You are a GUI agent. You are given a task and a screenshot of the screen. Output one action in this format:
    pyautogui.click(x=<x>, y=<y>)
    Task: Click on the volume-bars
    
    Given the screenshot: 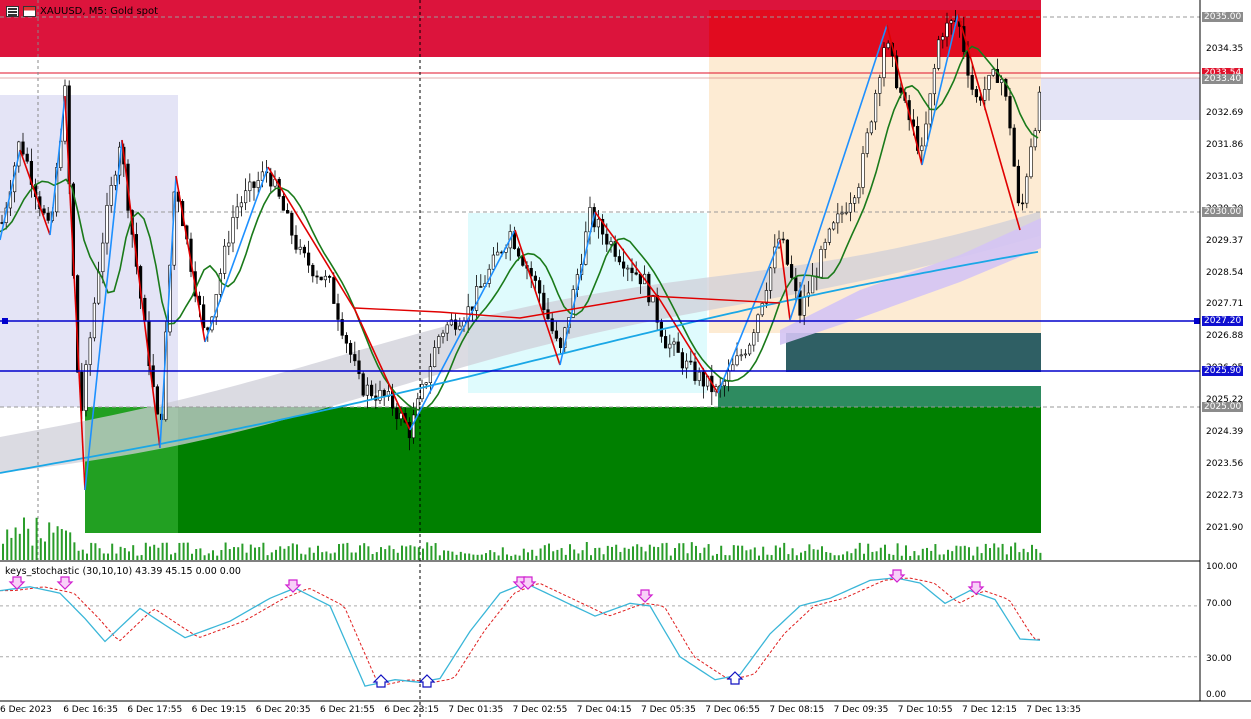 What is the action you would take?
    pyautogui.click(x=522, y=538)
    